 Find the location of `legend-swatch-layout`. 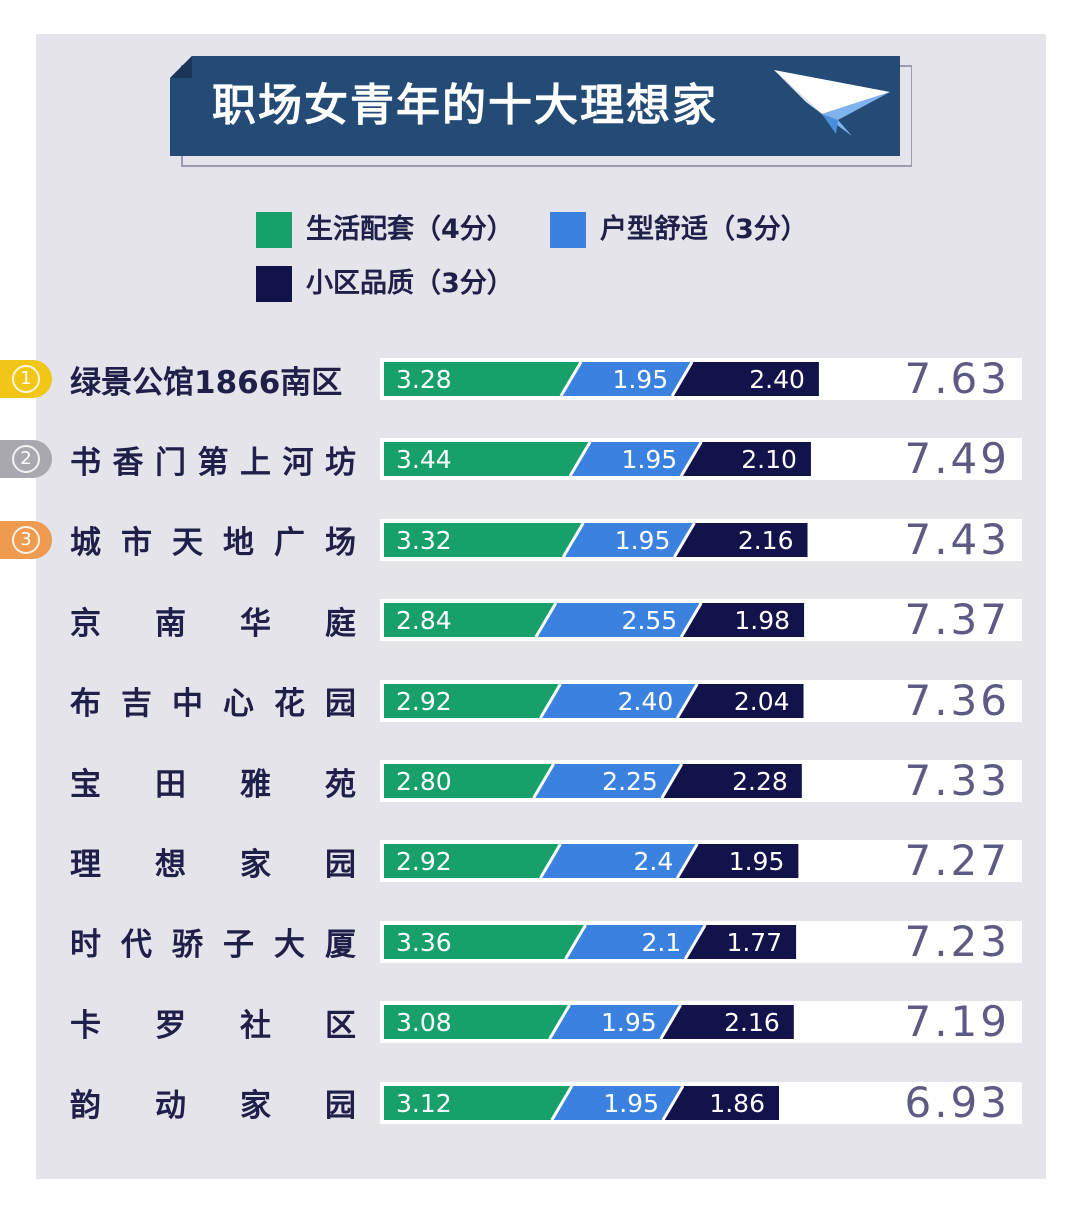

legend-swatch-layout is located at coordinates (568, 230).